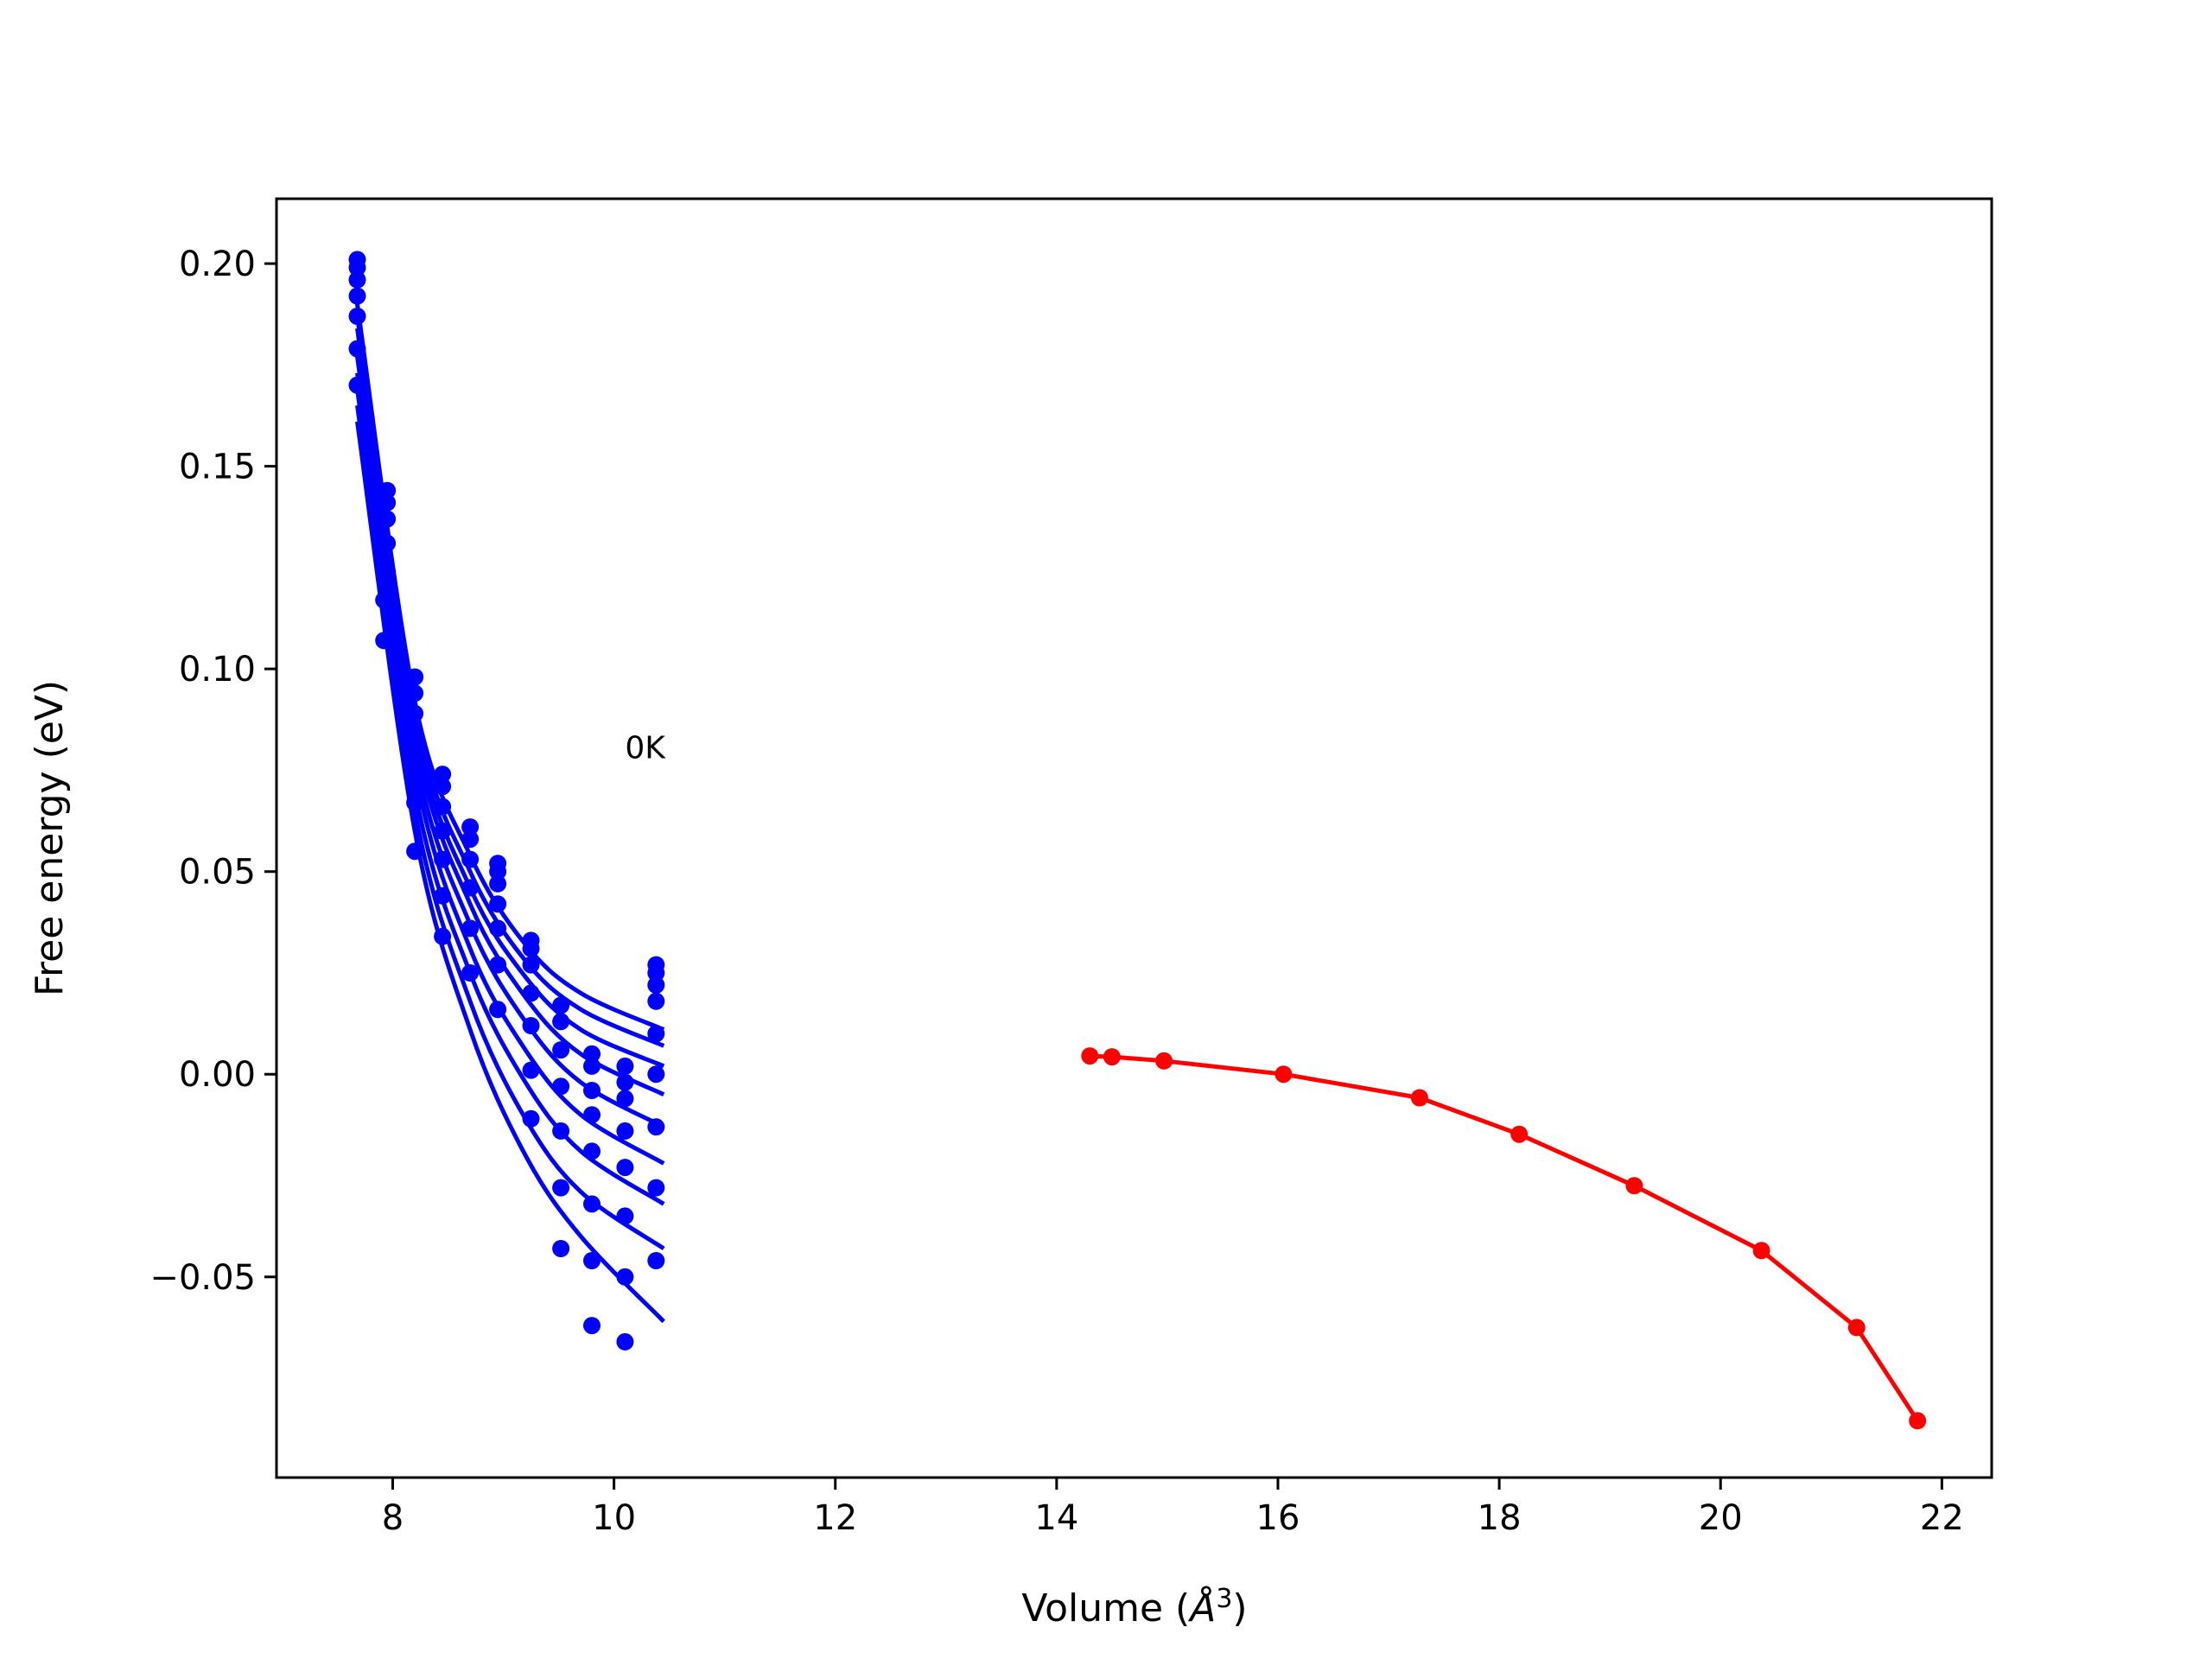  What do you see at coordinates (217, 1075) in the screenshot?
I see `y-tick-label: 0.00` at bounding box center [217, 1075].